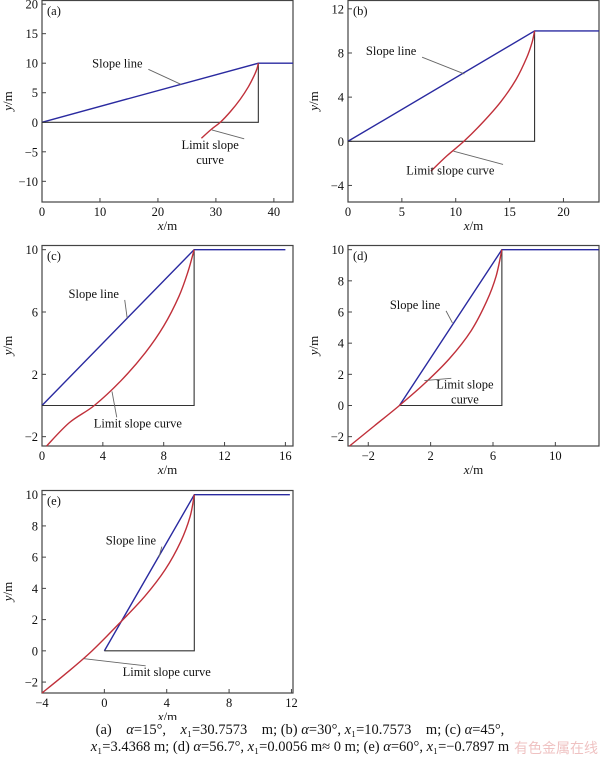 The image size is (600, 758). What do you see at coordinates (556, 749) in the screenshot?
I see `watermark: 有色金属在线` at bounding box center [556, 749].